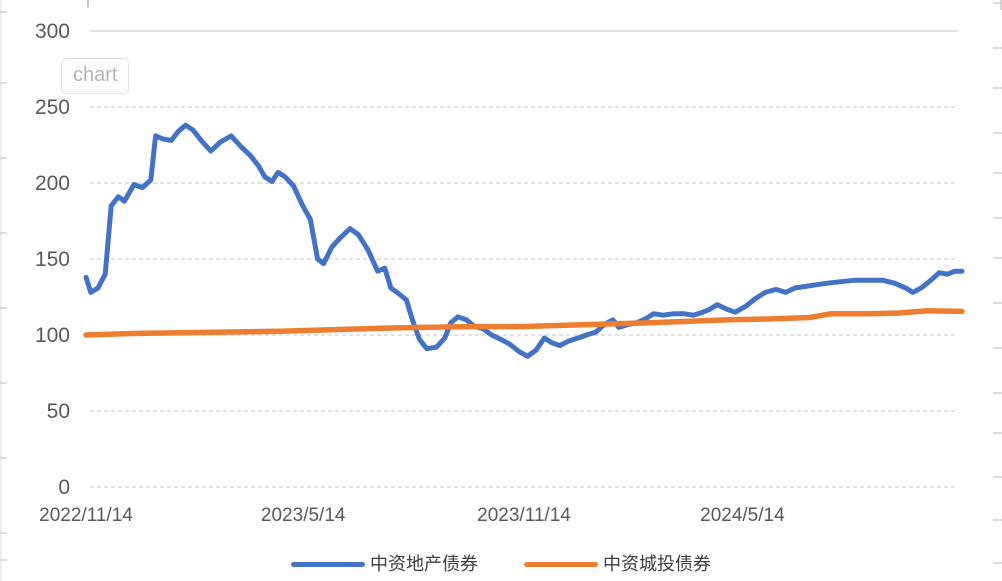 The image size is (1002, 581). What do you see at coordinates (328, 564) in the screenshot?
I see `legend-line-swatch-blue` at bounding box center [328, 564].